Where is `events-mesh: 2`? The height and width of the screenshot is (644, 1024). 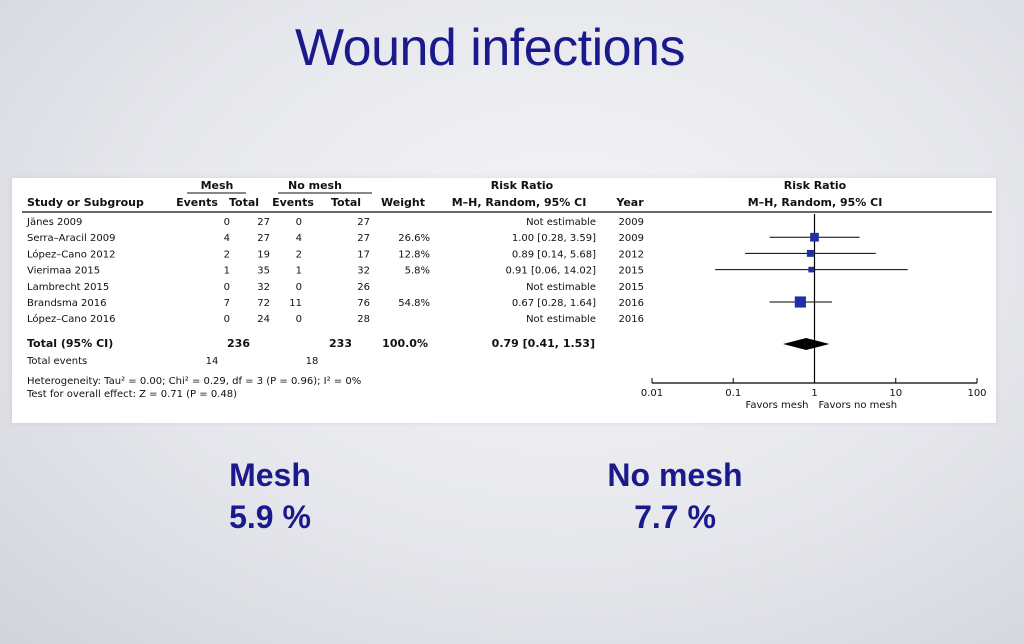
events-mesh: 2 is located at coordinates (227, 254).